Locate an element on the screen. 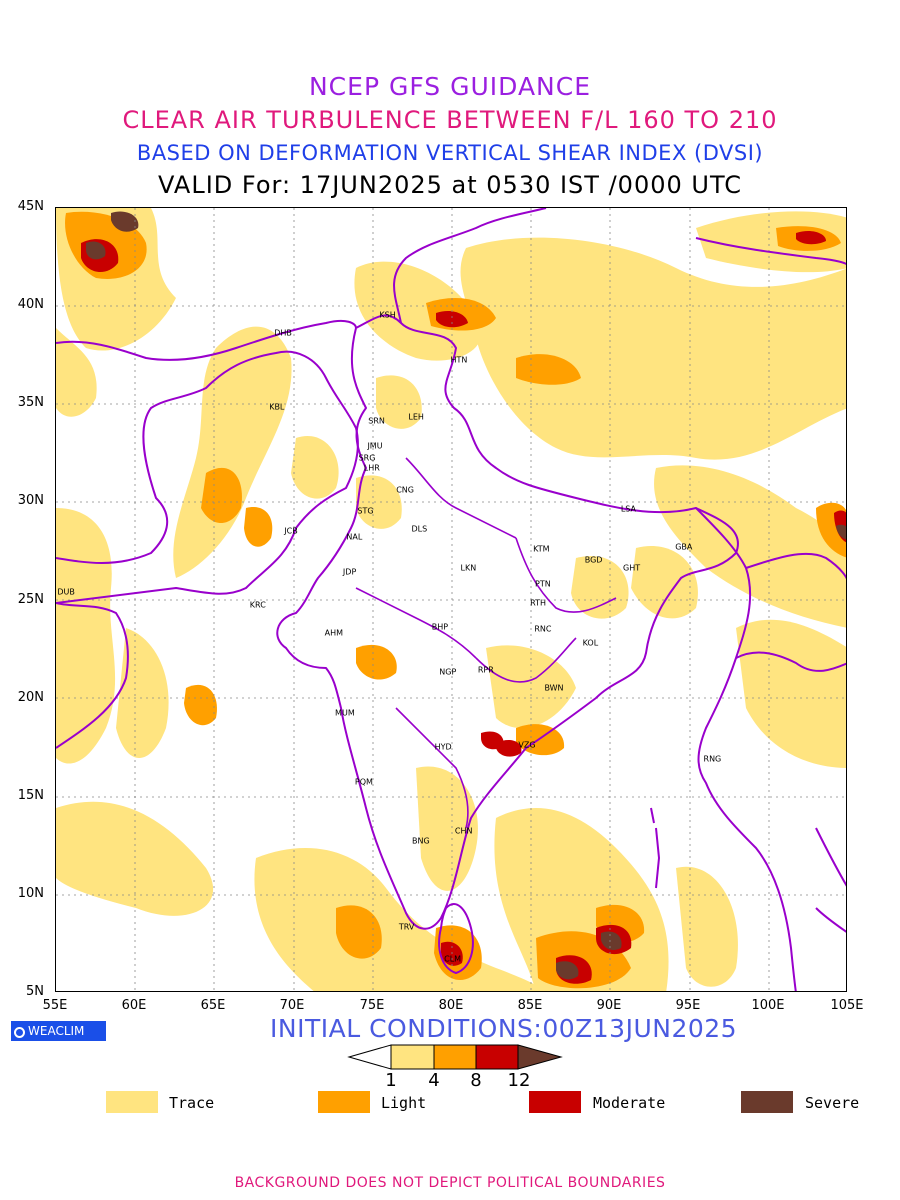 Image resolution: width=900 pixels, height=1200 pixels. station-pqm: PQM is located at coordinates (363, 782).